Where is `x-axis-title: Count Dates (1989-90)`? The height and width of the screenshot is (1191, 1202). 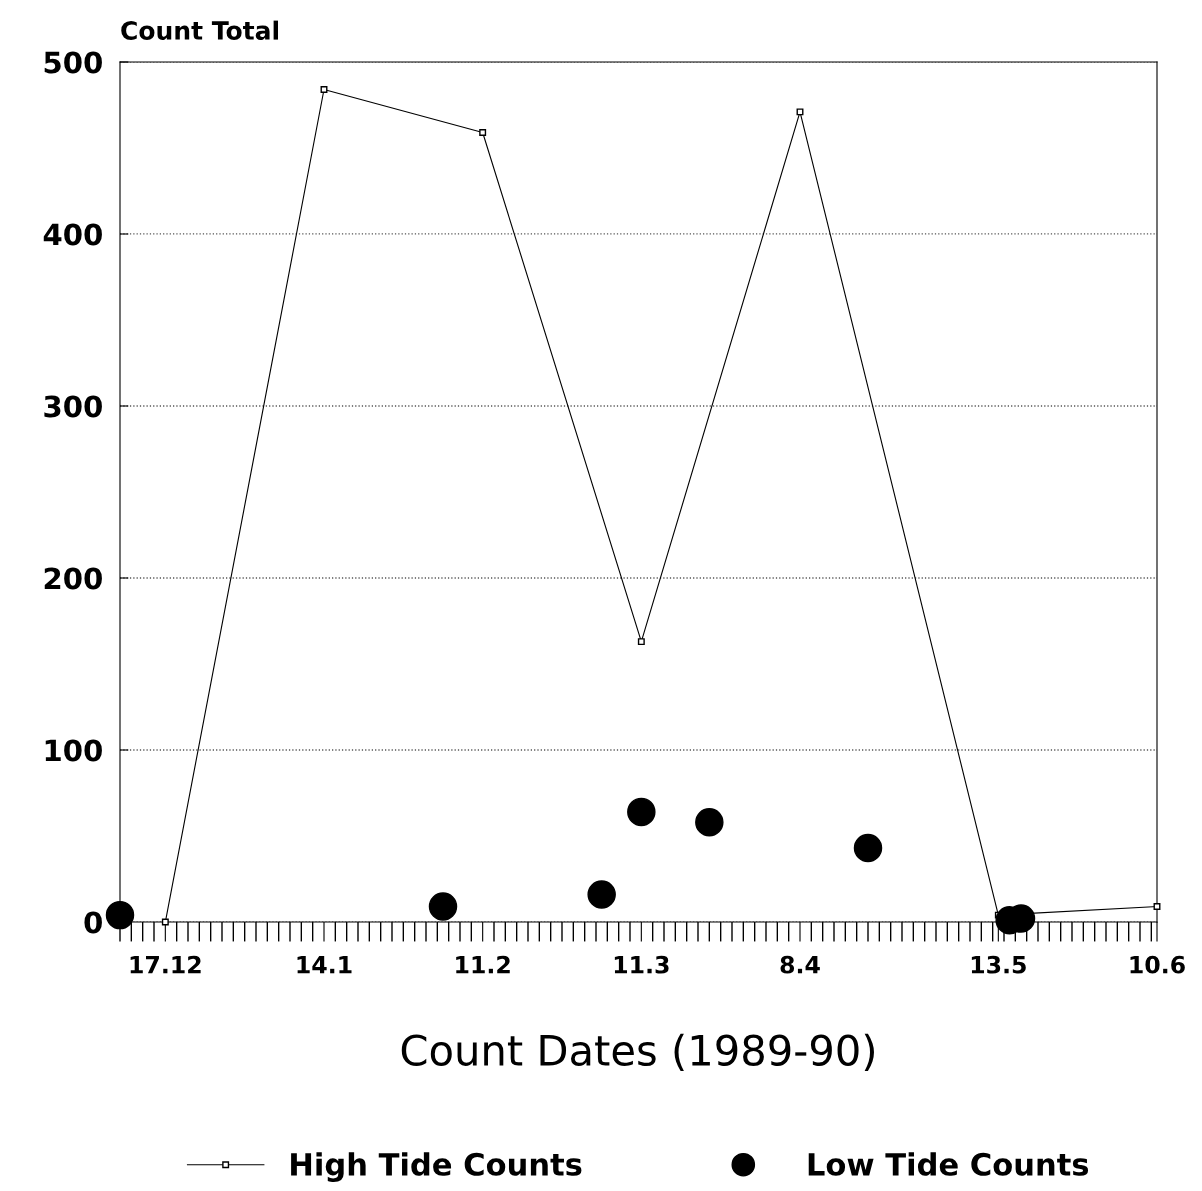
x-axis-title: Count Dates (1989-90) is located at coordinates (637, 1052).